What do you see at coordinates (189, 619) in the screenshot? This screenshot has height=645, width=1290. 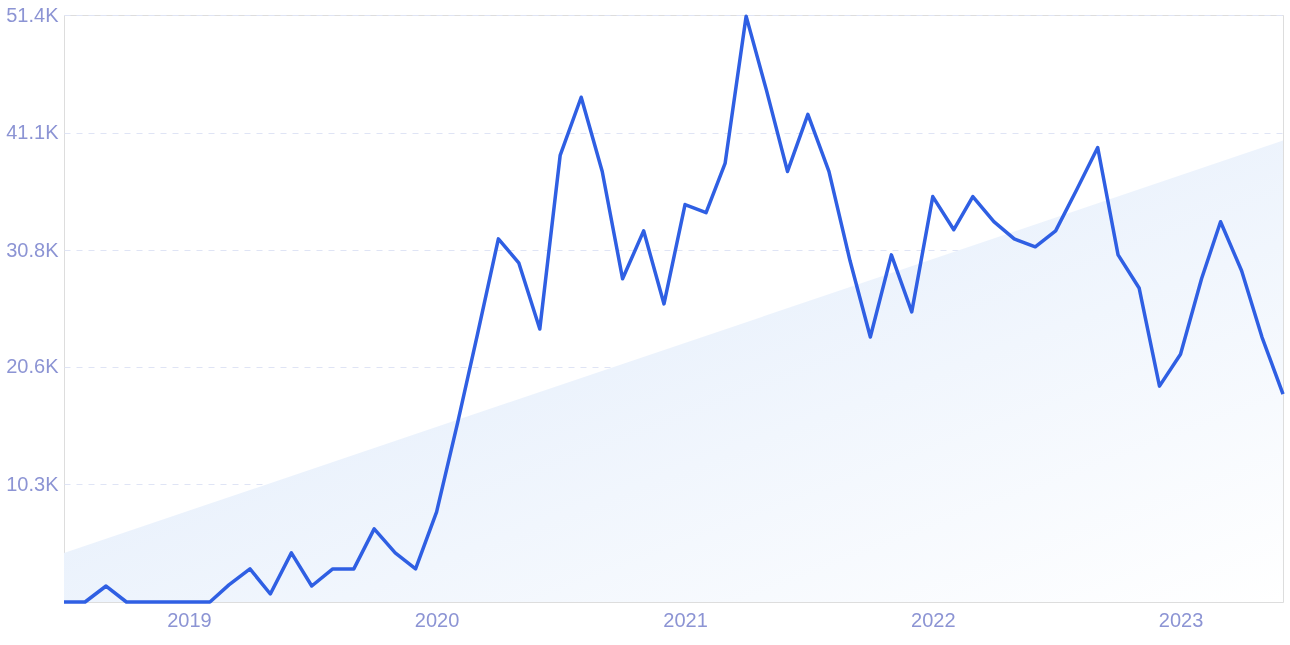 I see `x-tick-label: 2019` at bounding box center [189, 619].